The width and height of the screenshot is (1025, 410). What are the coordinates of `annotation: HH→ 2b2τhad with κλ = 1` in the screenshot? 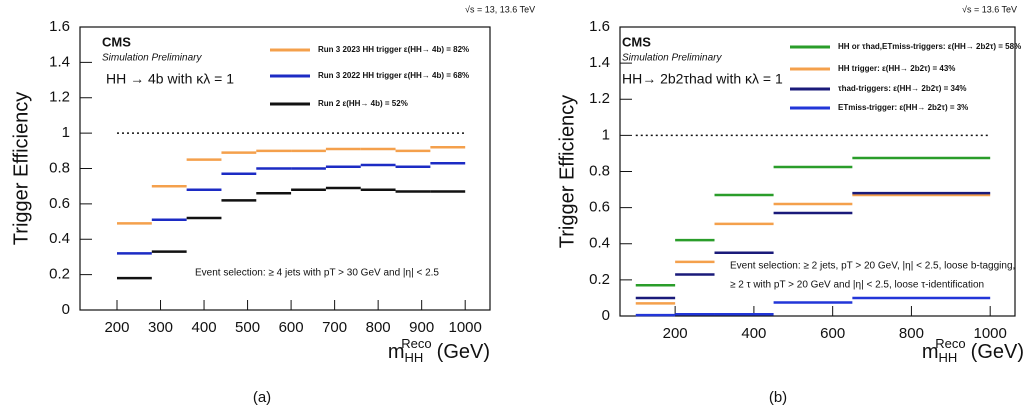 It's located at (702, 79).